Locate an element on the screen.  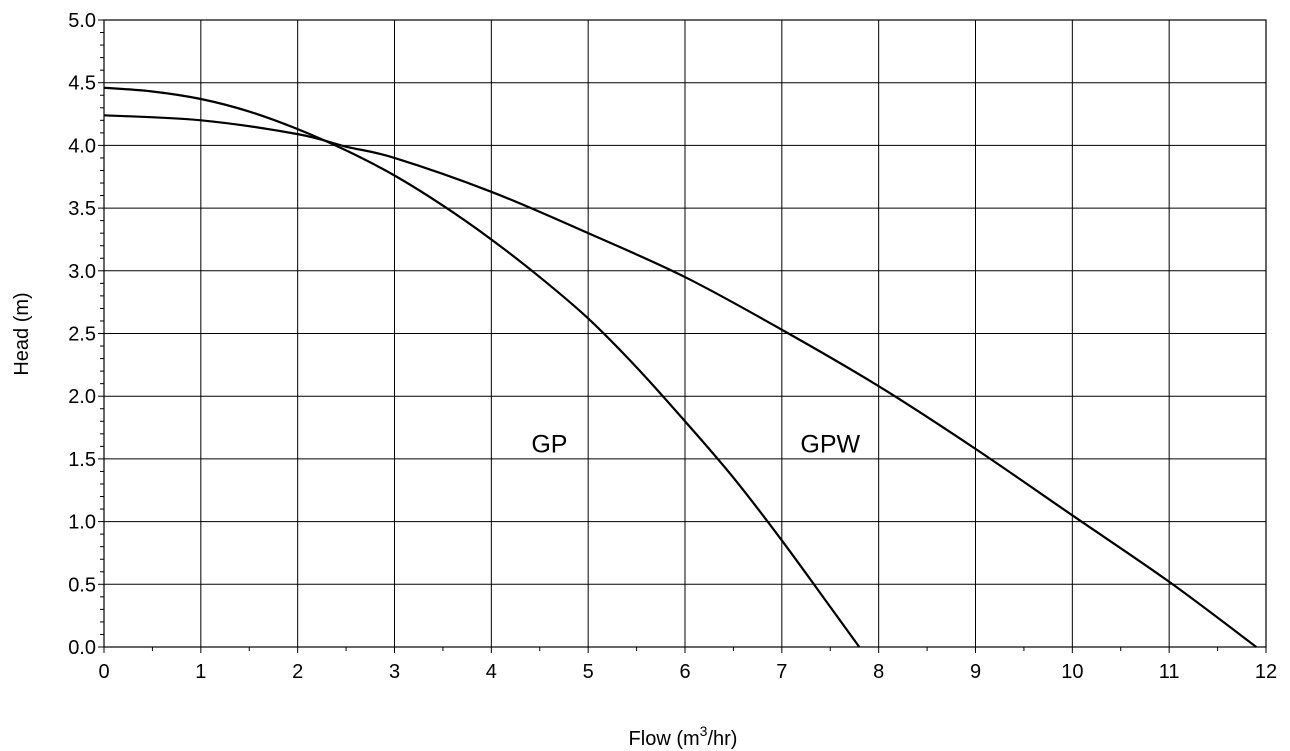
x-tick-label: 10 is located at coordinates (1072, 672).